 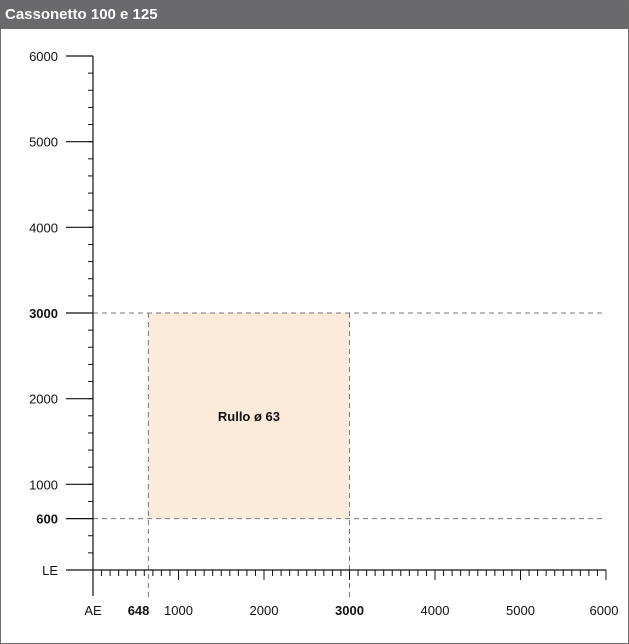 I want to click on x-tick-label: 3000, so click(x=349, y=610).